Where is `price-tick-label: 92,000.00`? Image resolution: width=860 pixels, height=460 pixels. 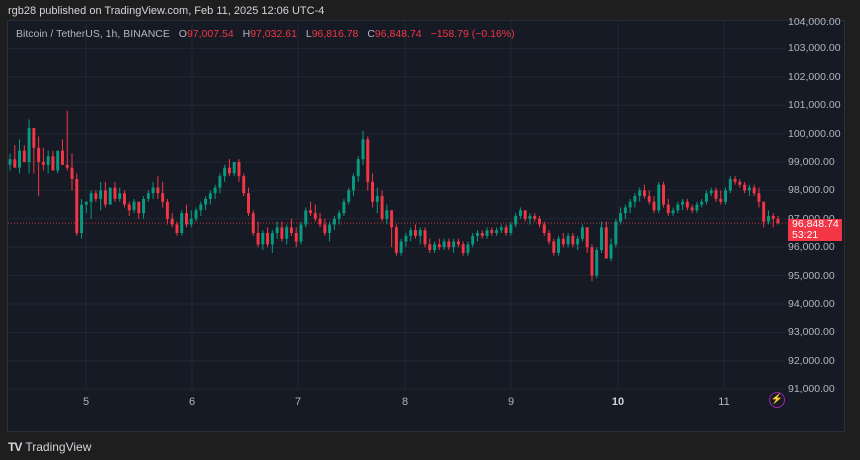
price-tick-label: 92,000.00 is located at coordinates (811, 360).